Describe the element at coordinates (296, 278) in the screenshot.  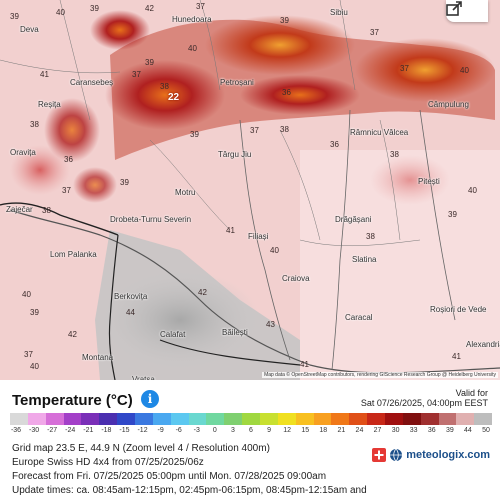
I see `place-label: Craiova` at that location.